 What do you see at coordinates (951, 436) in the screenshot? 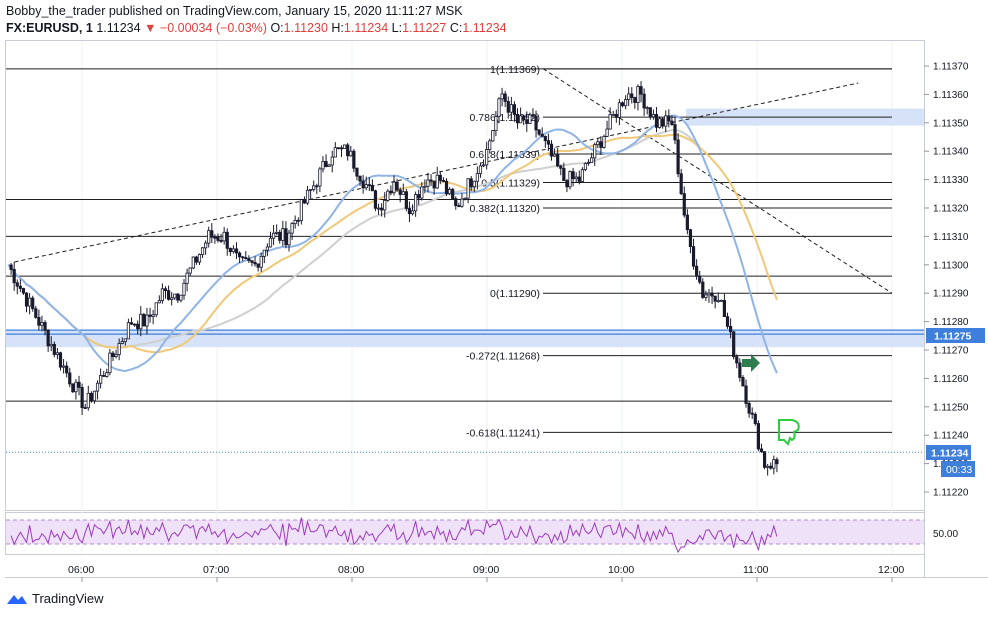
I see `price-tick-label: 1.11240` at bounding box center [951, 436].